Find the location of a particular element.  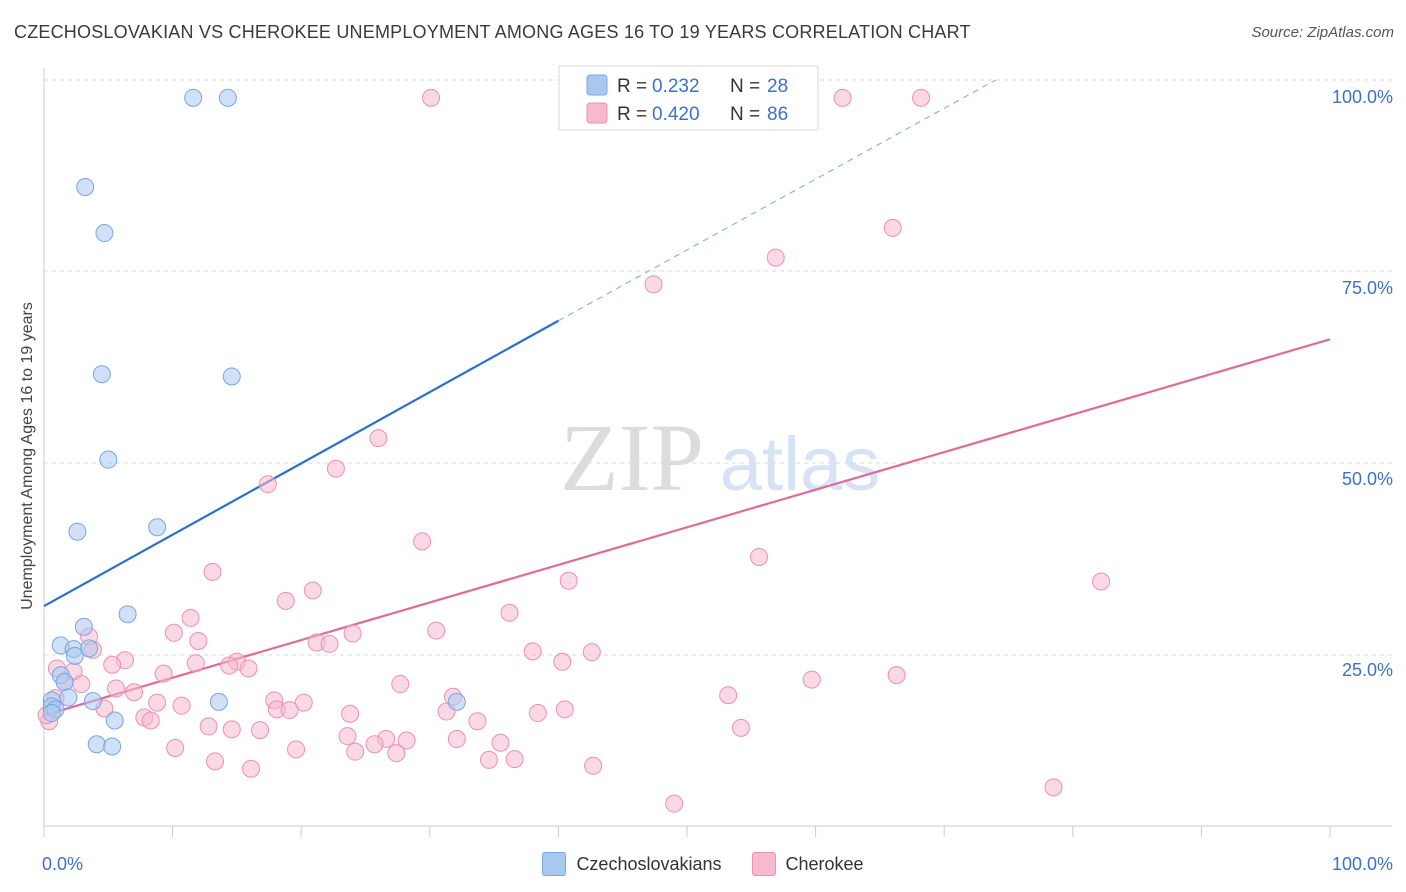

legend-swatch-pink is located at coordinates (763, 864).